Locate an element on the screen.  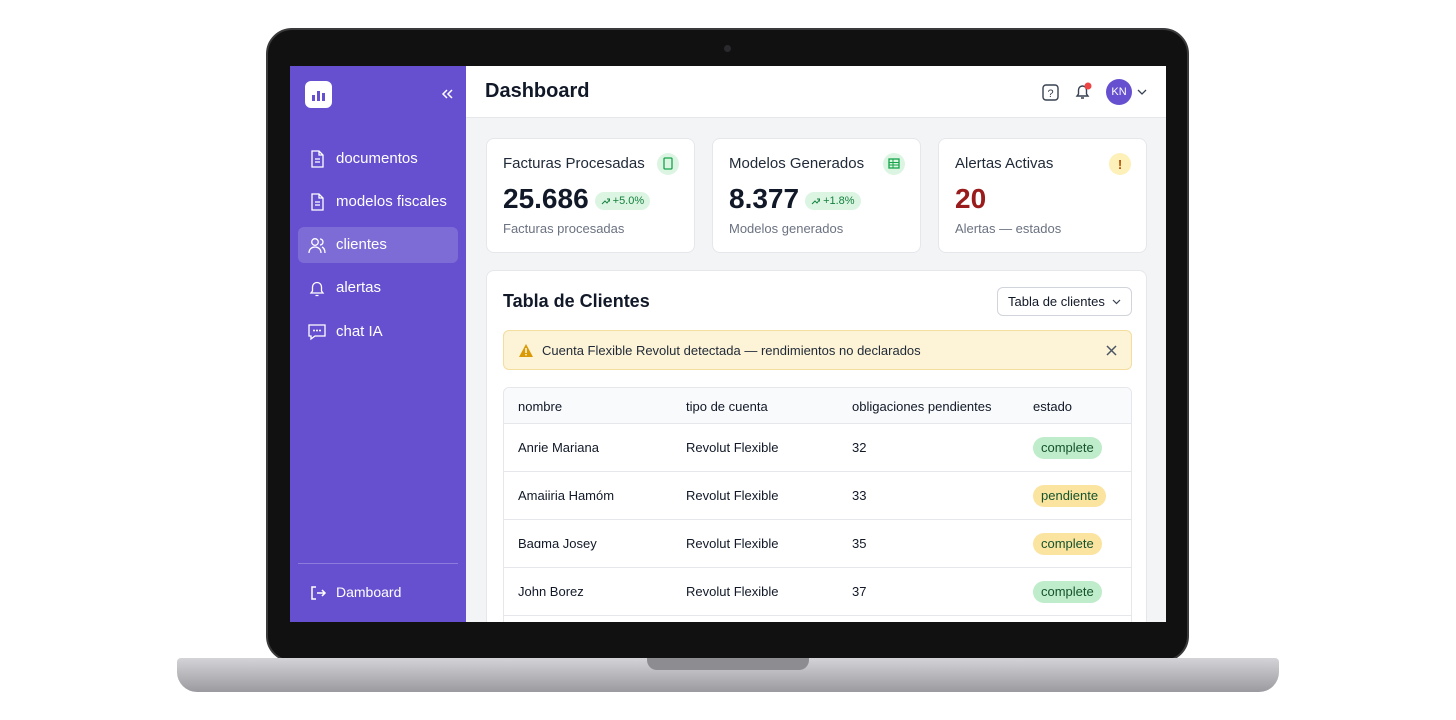
column-header: tipo de cuenta is located at coordinates (727, 406).